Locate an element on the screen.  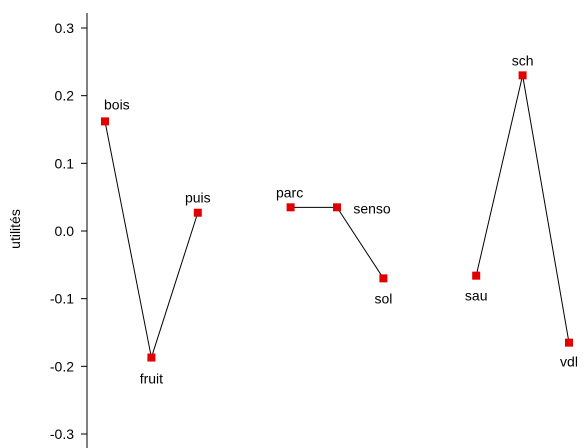
data-label-puis: puis is located at coordinates (198, 198).